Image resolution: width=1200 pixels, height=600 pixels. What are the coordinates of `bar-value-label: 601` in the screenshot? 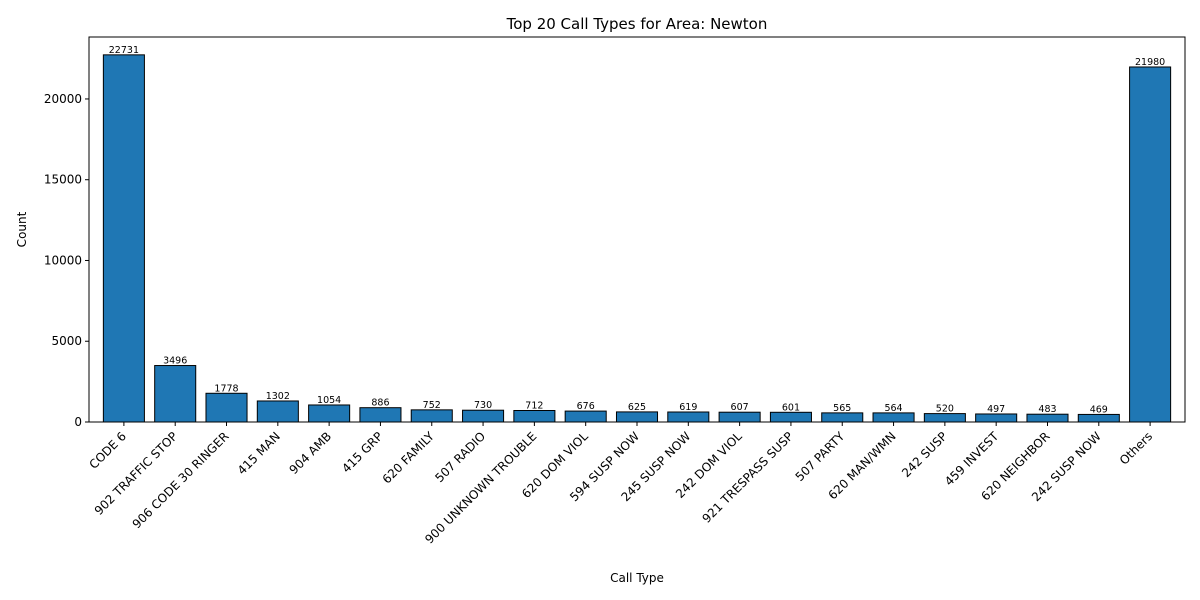 It's located at (791, 407).